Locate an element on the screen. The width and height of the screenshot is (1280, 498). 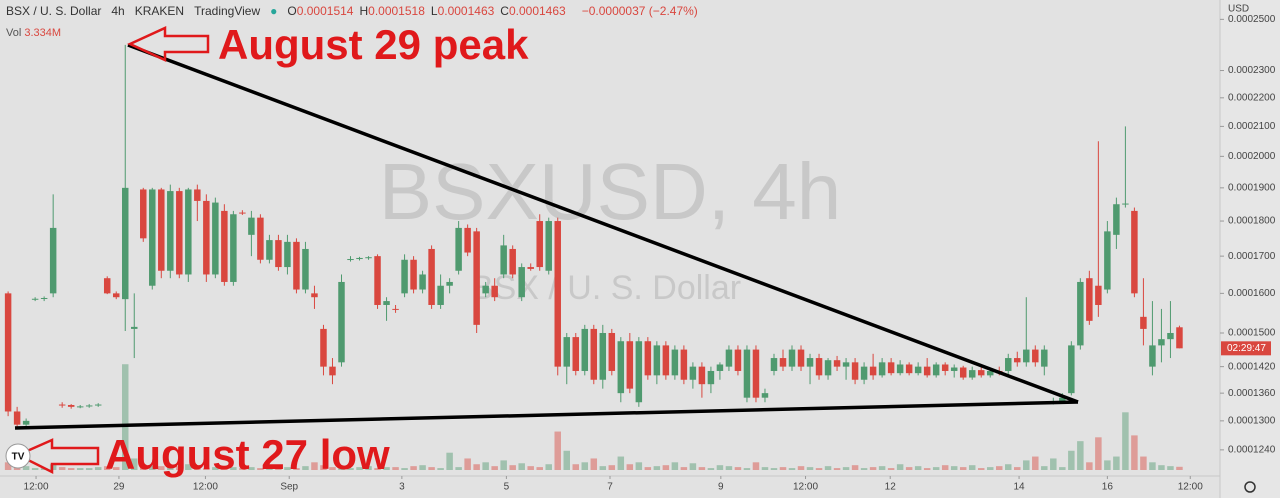
settings-icon is located at coordinates (1250, 487).